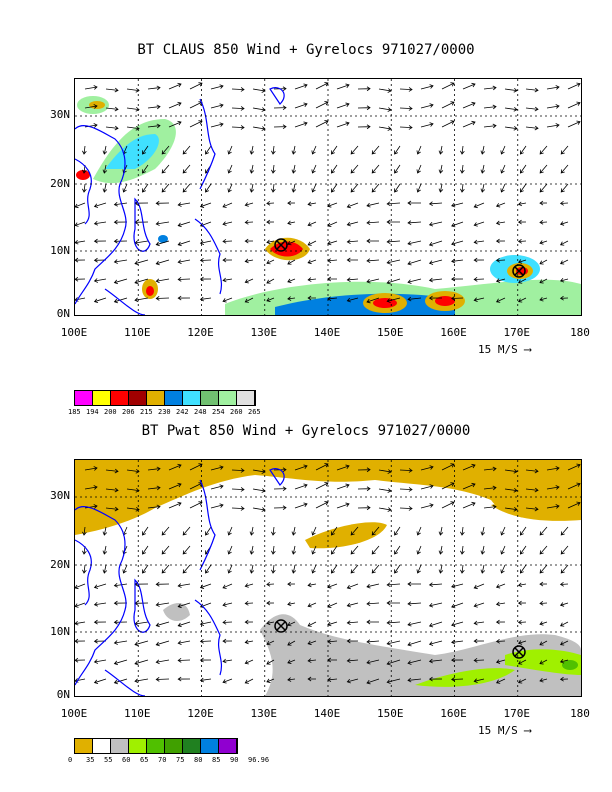 The image size is (612, 792). What do you see at coordinates (182, 412) in the screenshot?
I see `colorbar-label: 242` at bounding box center [182, 412].